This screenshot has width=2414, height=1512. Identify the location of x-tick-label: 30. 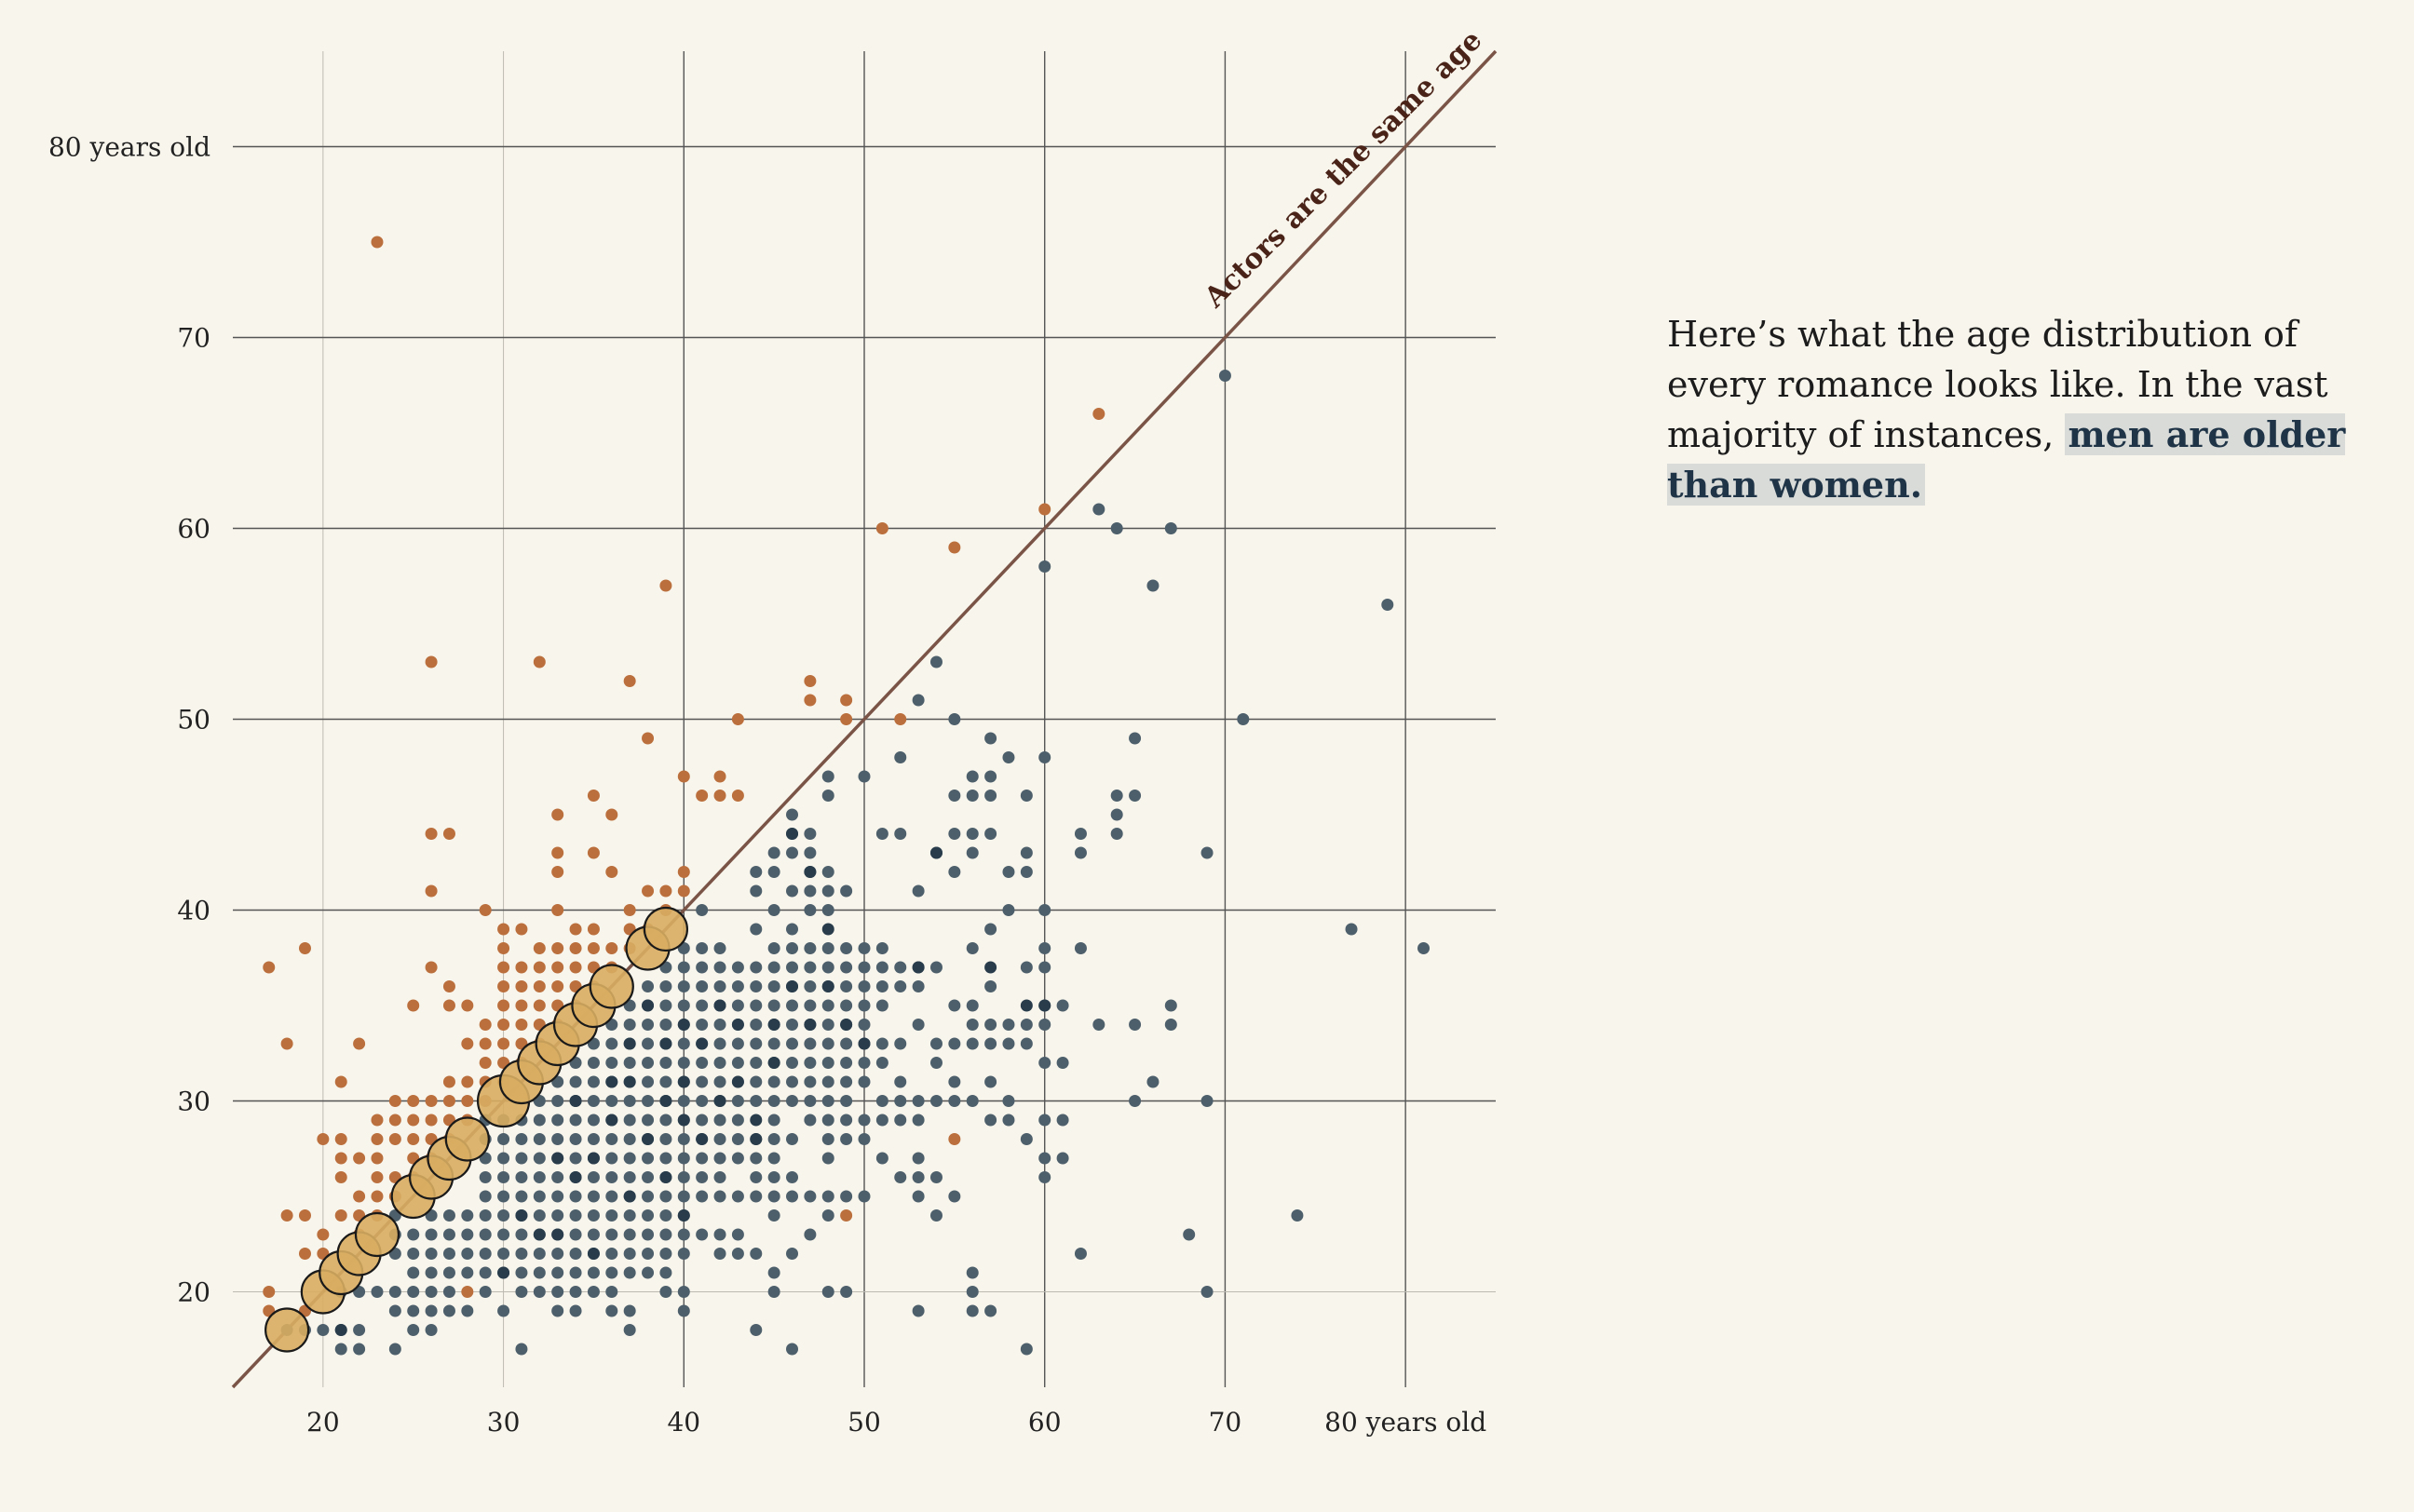
(504, 1422).